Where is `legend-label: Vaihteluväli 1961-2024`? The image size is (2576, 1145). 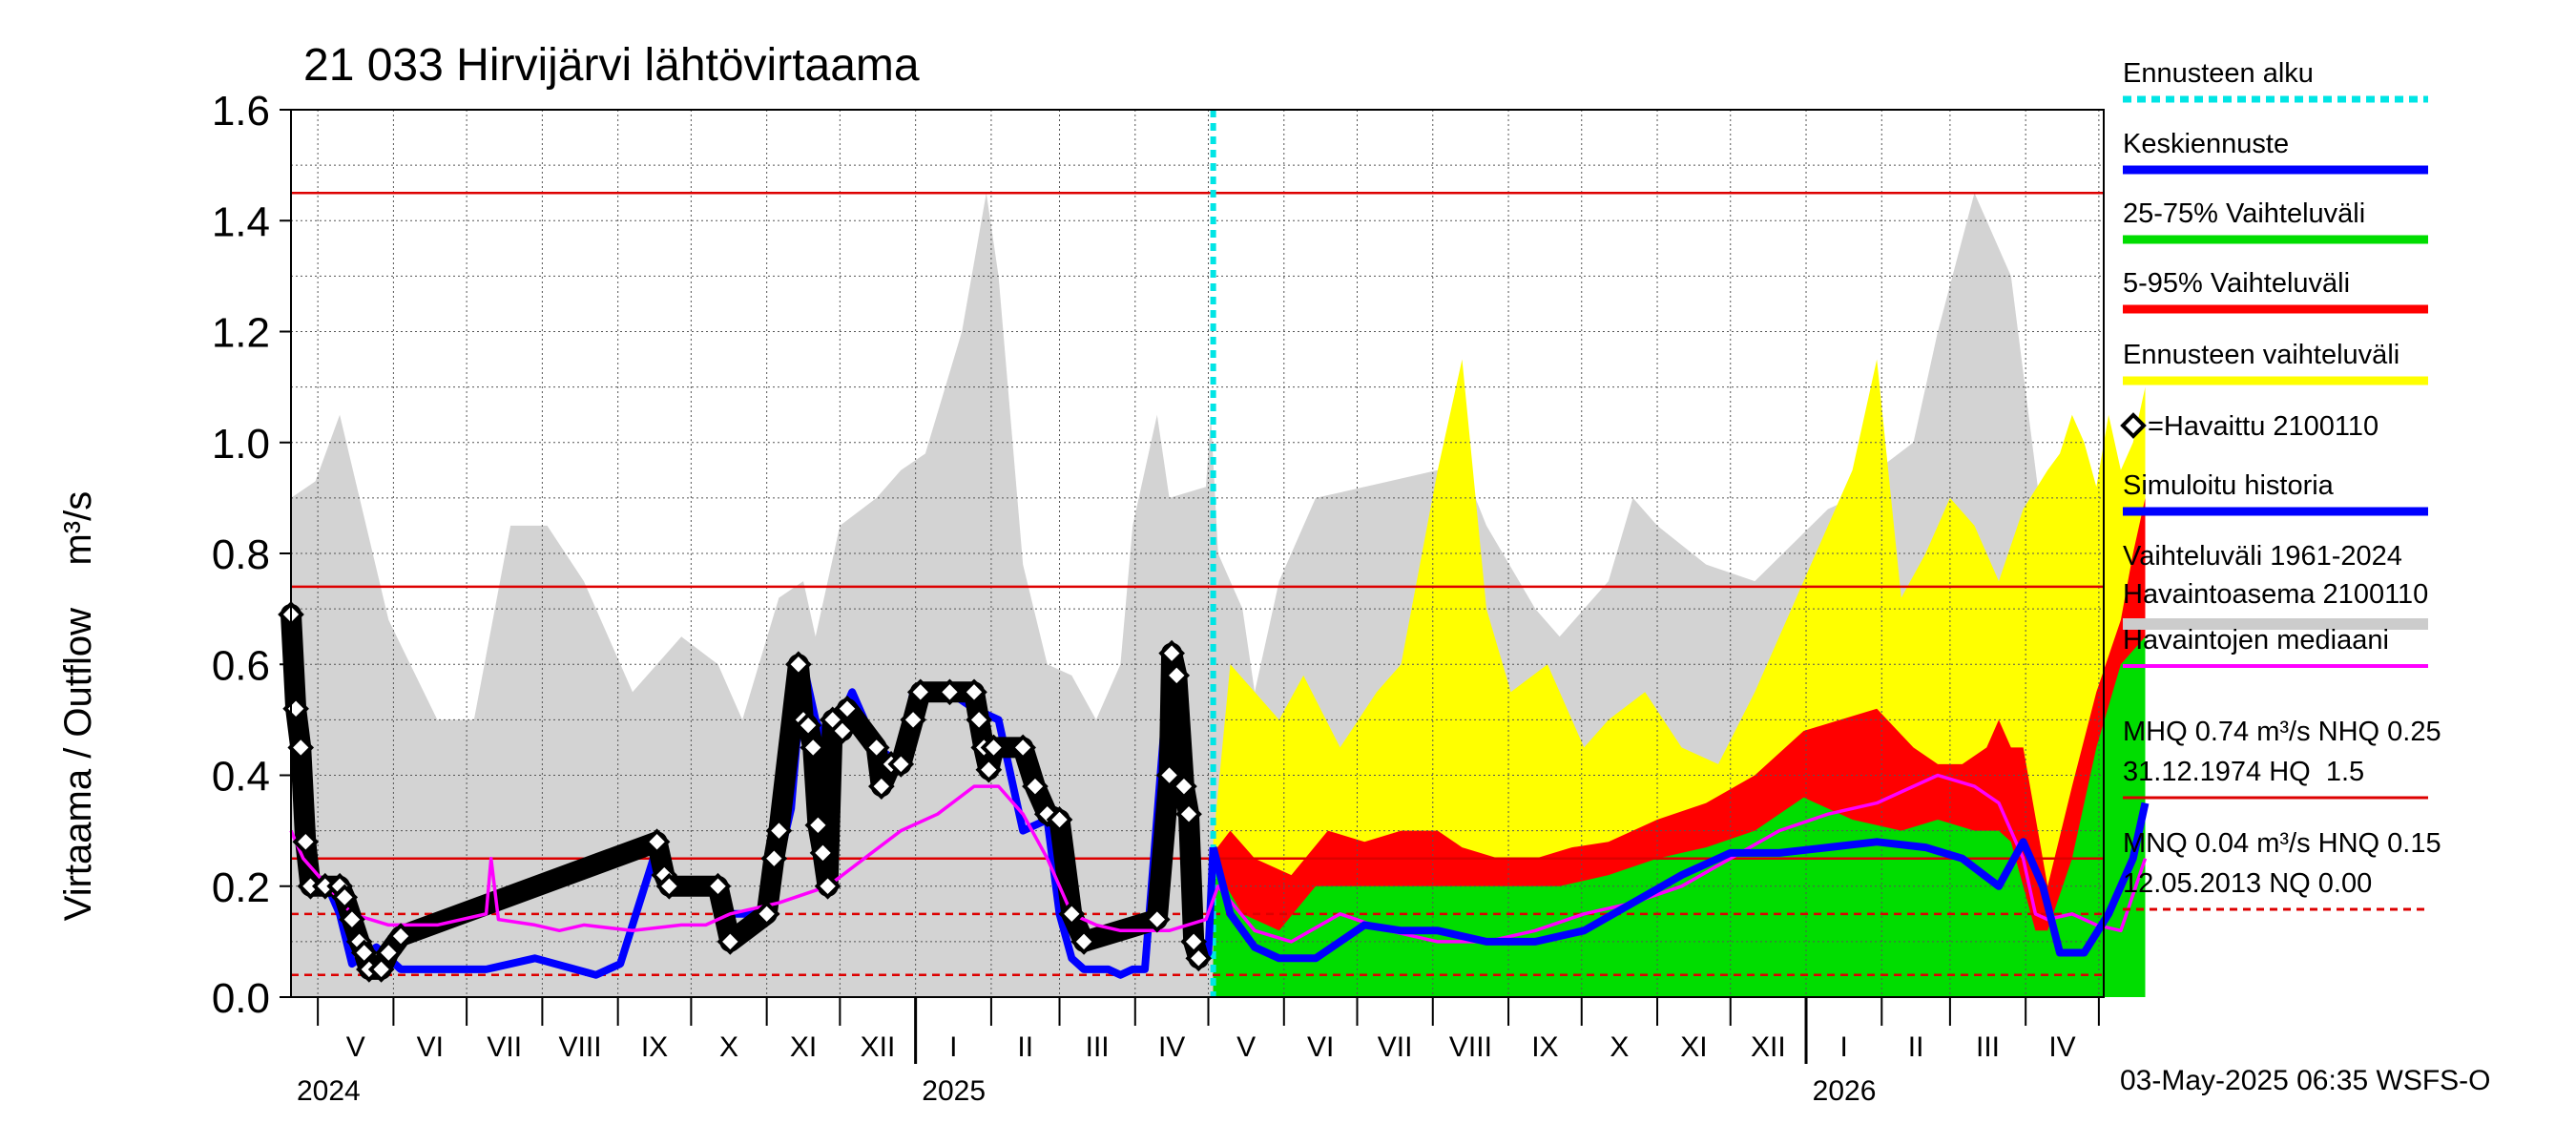
legend-label: Vaihteluväli 1961-2024 is located at coordinates (2262, 557).